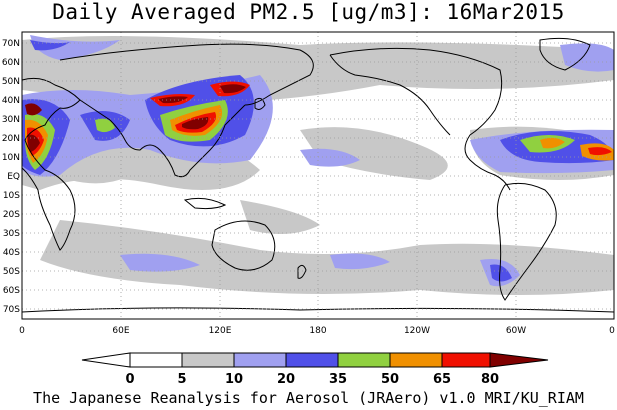  What do you see at coordinates (220, 331) in the screenshot?
I see `lon-label: 120E` at bounding box center [220, 331].